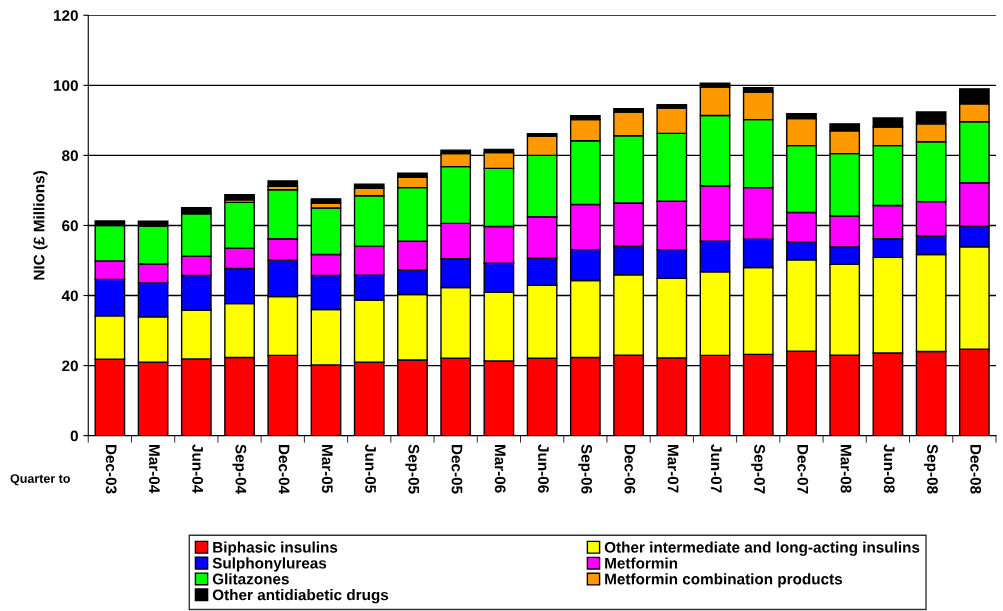 Image resolution: width=1003 pixels, height=611 pixels. Describe the element at coordinates (370, 468) in the screenshot. I see `x-tick-label: Jun-05` at that location.